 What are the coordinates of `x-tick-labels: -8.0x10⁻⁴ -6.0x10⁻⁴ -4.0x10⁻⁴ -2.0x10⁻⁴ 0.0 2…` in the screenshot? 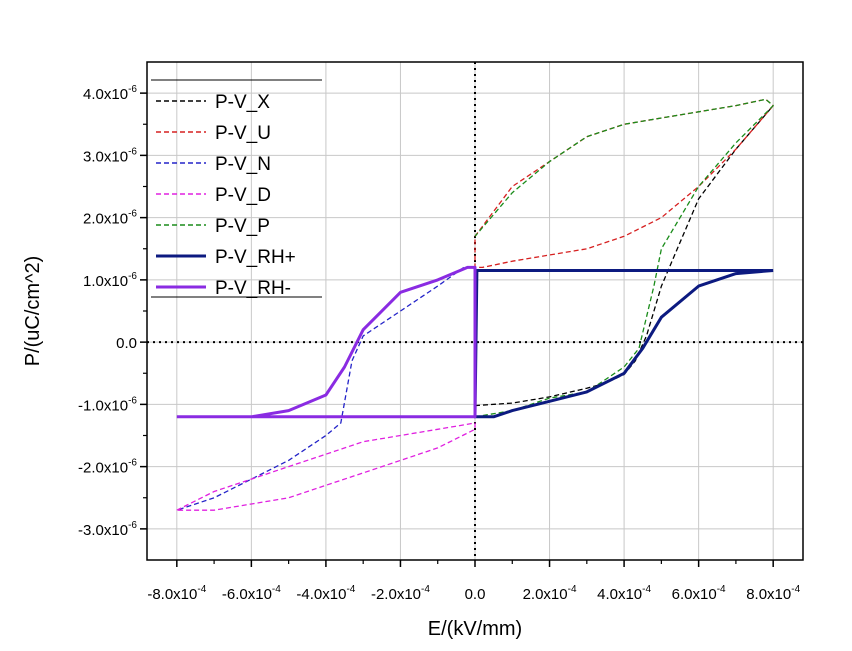 It's located at (473, 593).